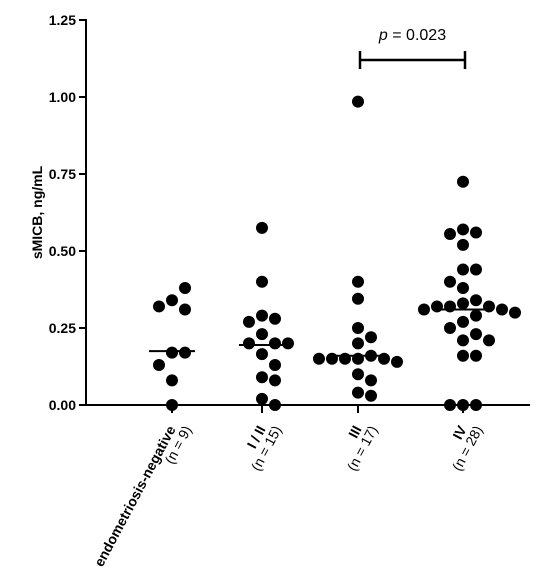 This screenshot has height=577, width=550. Describe the element at coordinates (62, 20) in the screenshot. I see `y-tick-label: 1.25` at that location.